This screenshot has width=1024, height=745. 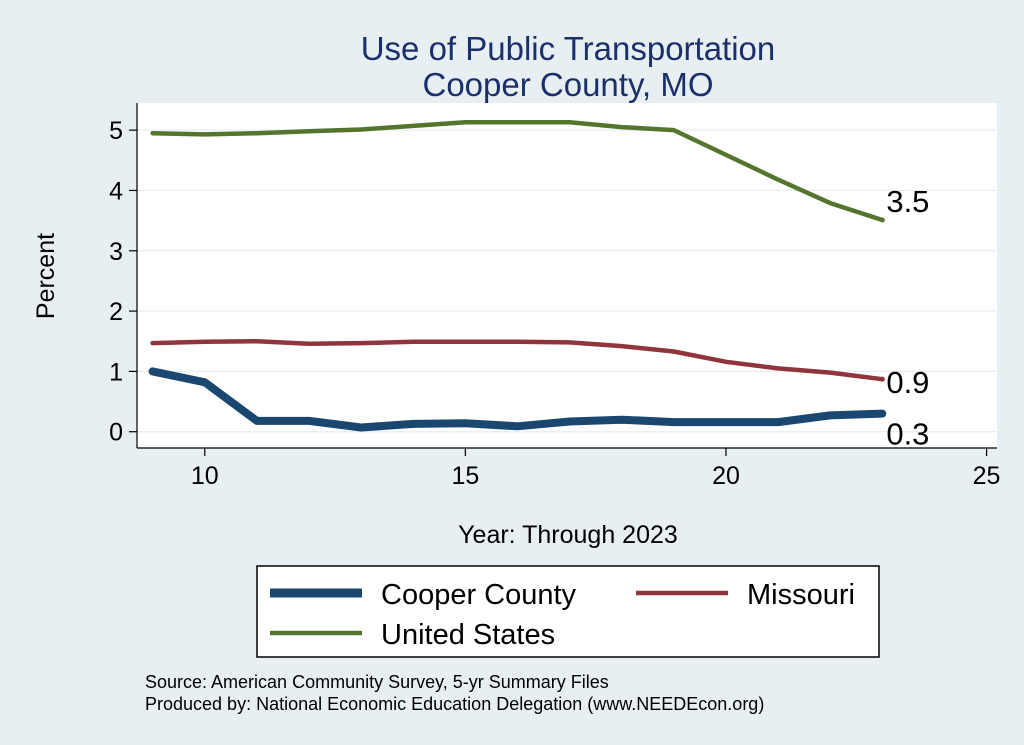 What do you see at coordinates (568, 535) in the screenshot?
I see `x-axis-label: Year: Through 2023` at bounding box center [568, 535].